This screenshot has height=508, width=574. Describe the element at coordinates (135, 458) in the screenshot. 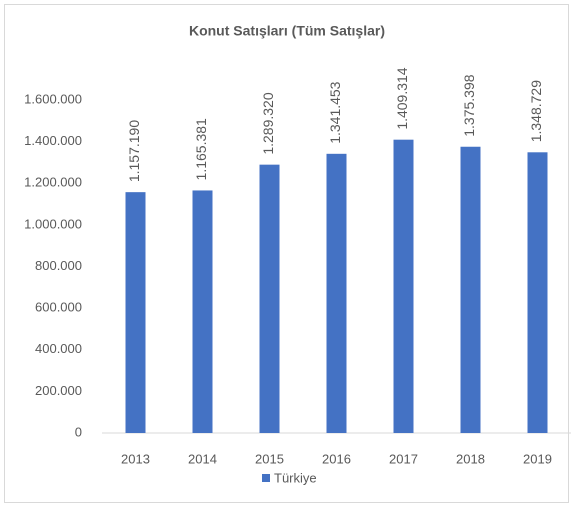

I see `x-tick-label: 2013` at that location.